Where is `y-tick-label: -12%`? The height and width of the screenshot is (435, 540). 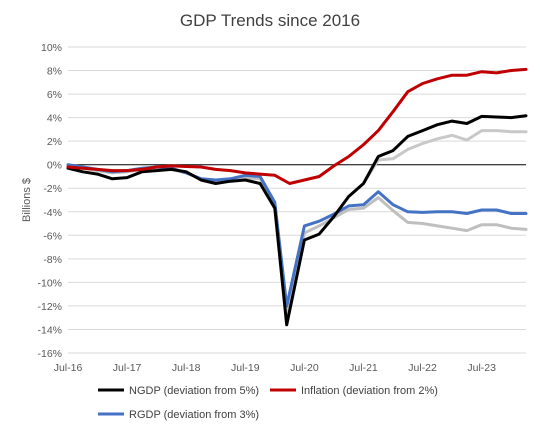
y-tick-label: -12% is located at coordinates (49, 307).